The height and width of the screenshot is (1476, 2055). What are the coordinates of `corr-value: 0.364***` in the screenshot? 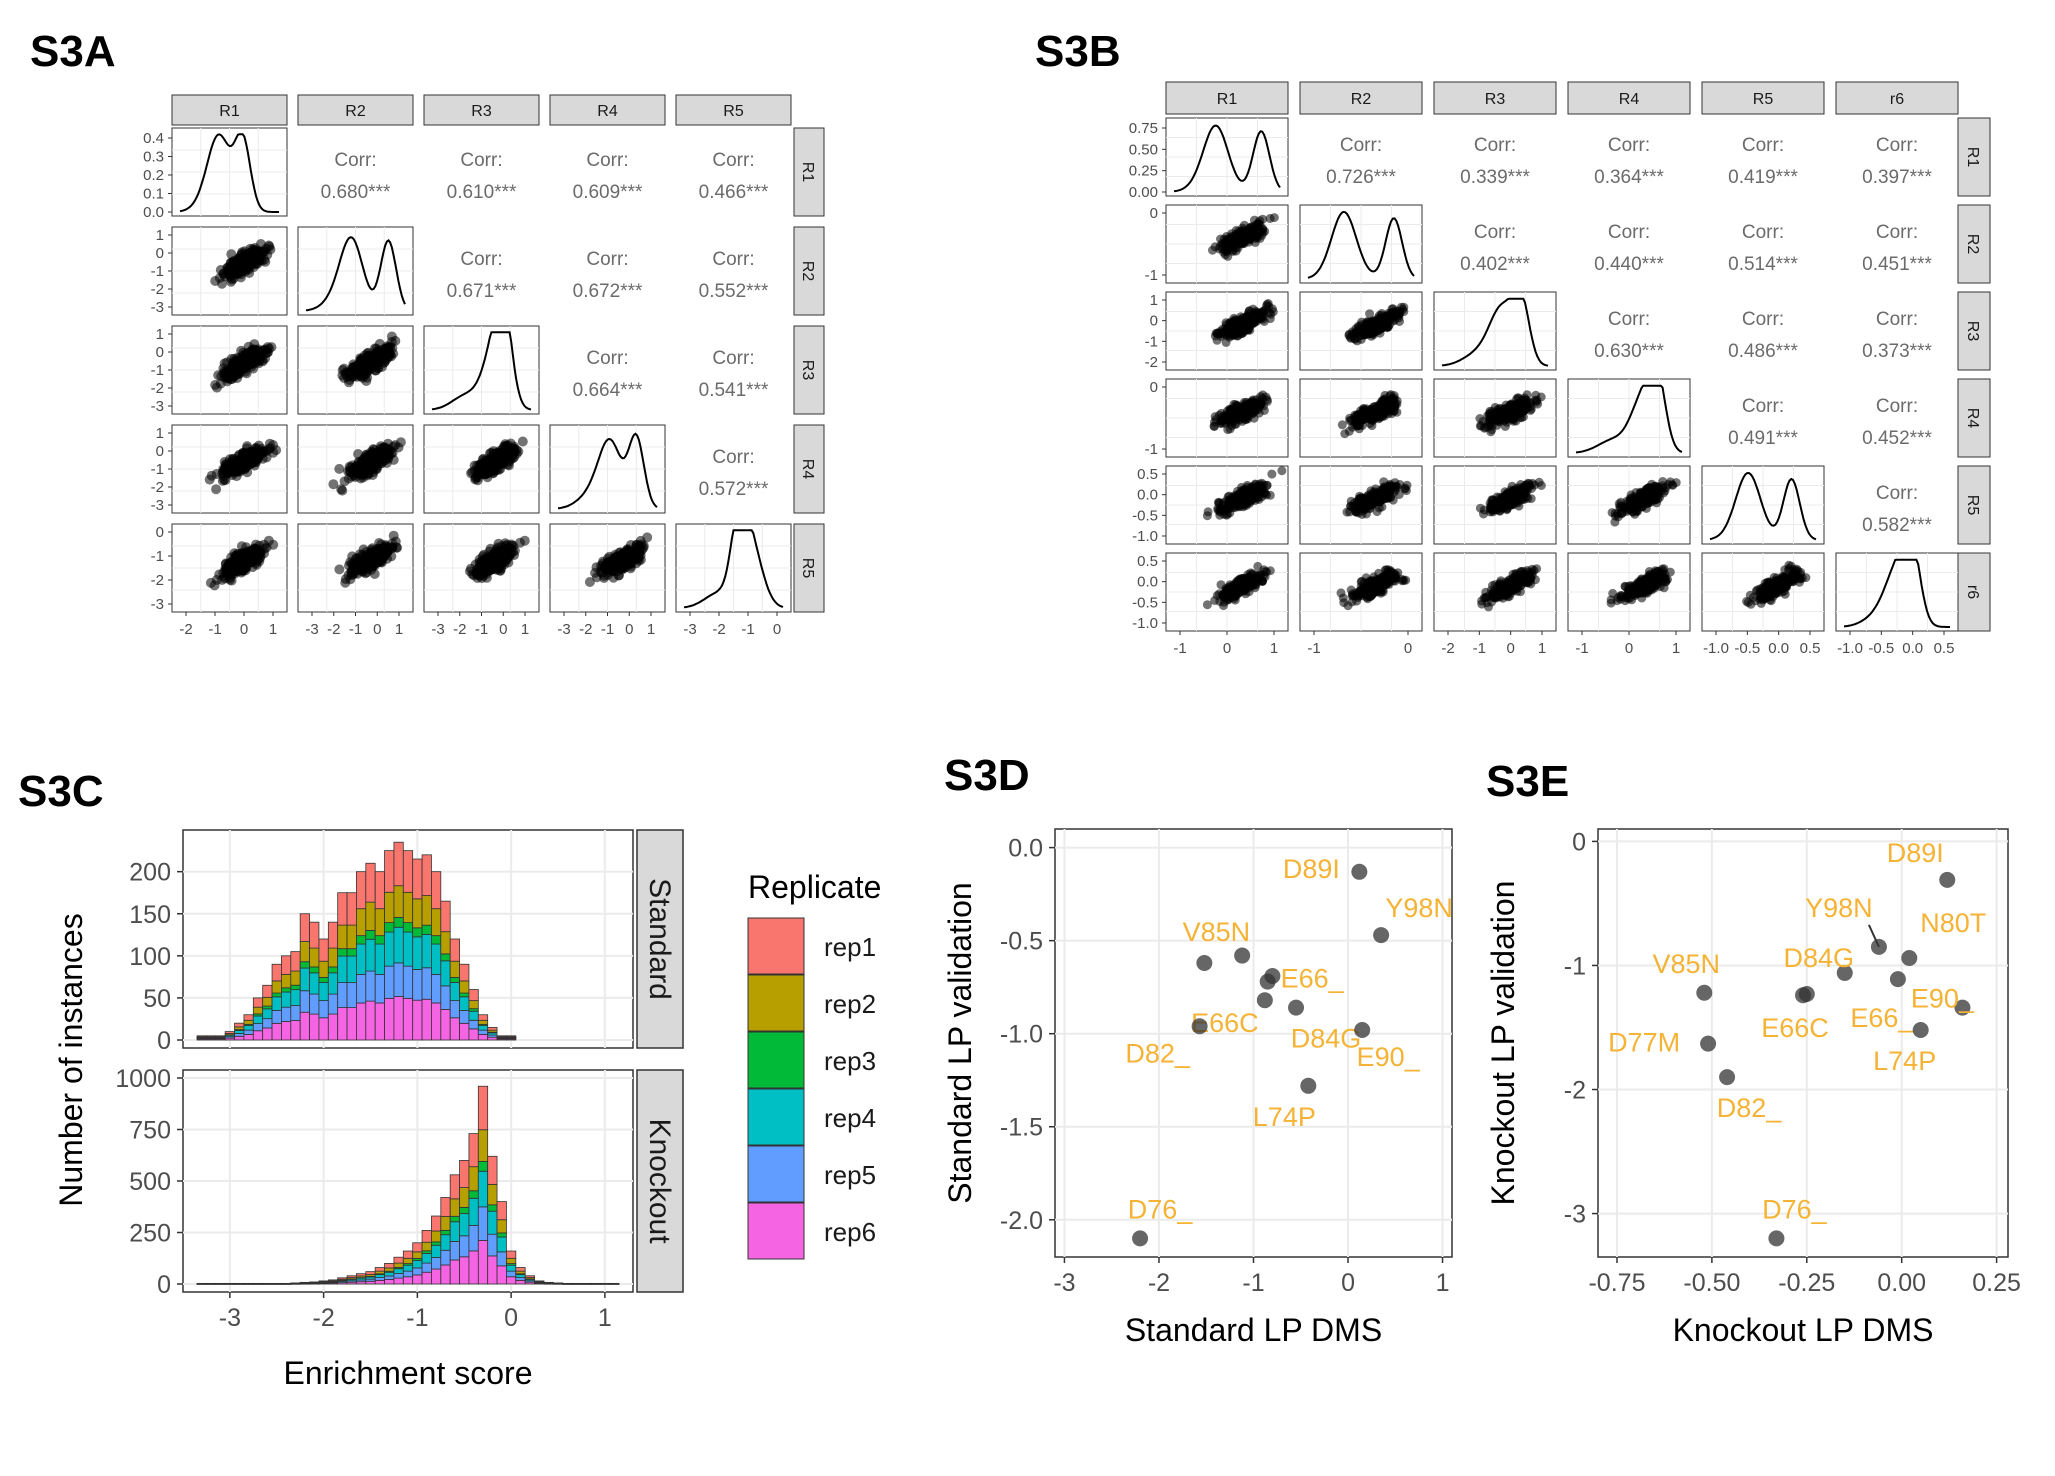 It's located at (1629, 177).